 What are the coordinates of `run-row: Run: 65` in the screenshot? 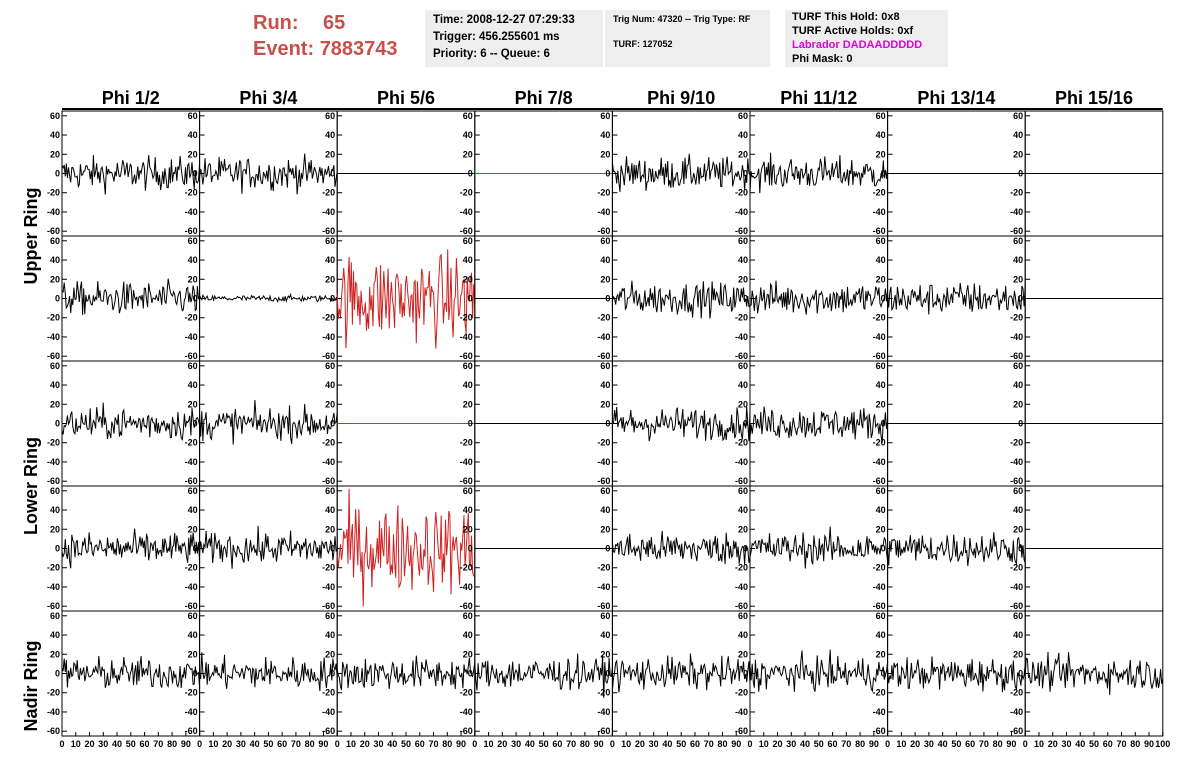 It's located at (325, 23).